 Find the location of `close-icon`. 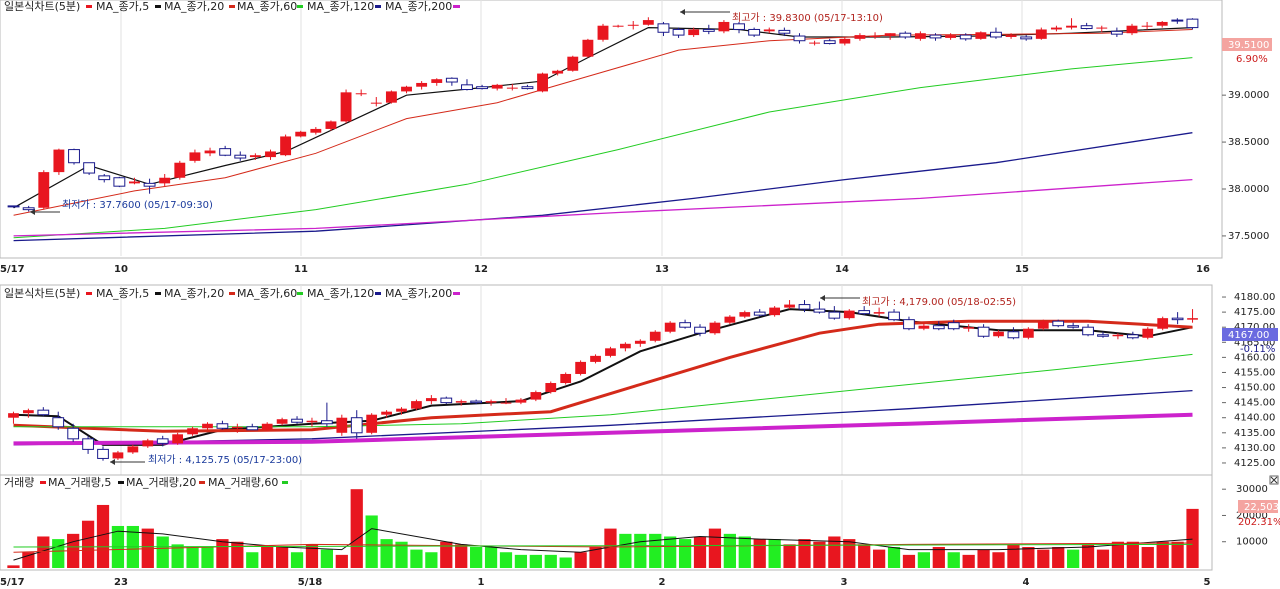

close-icon is located at coordinates (1274, 480).